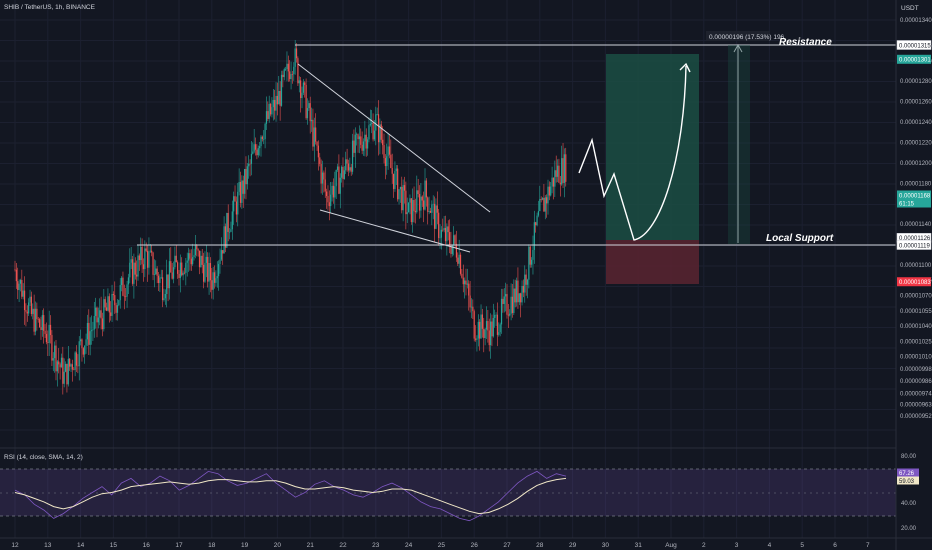  What do you see at coordinates (652, 262) in the screenshot?
I see `stop-zone` at bounding box center [652, 262].